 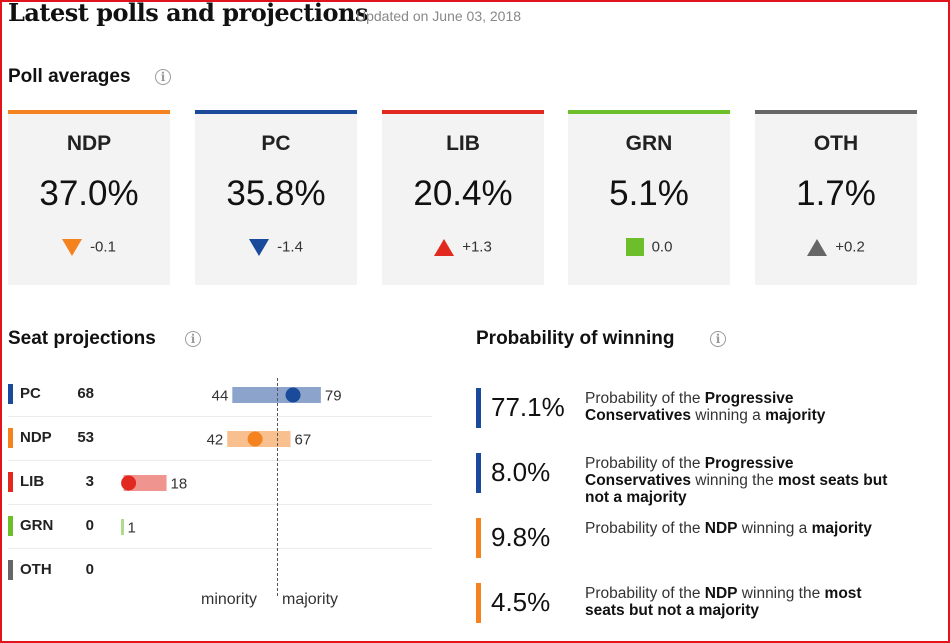 What do you see at coordinates (103, 247) in the screenshot?
I see `poll-change-value: -0.1` at bounding box center [103, 247].